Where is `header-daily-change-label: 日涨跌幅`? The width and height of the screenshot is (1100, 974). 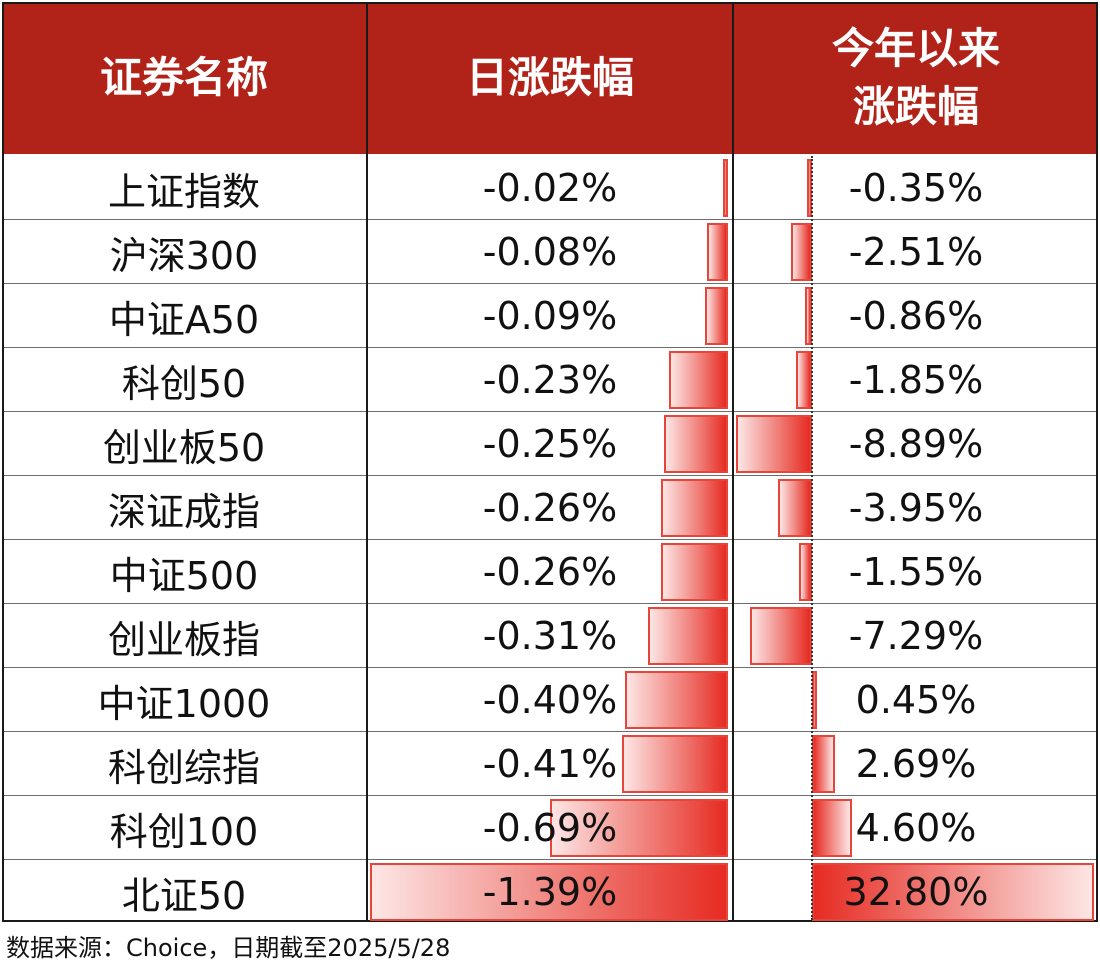
header-daily-change-label: 日涨跌幅 is located at coordinates (549, 77).